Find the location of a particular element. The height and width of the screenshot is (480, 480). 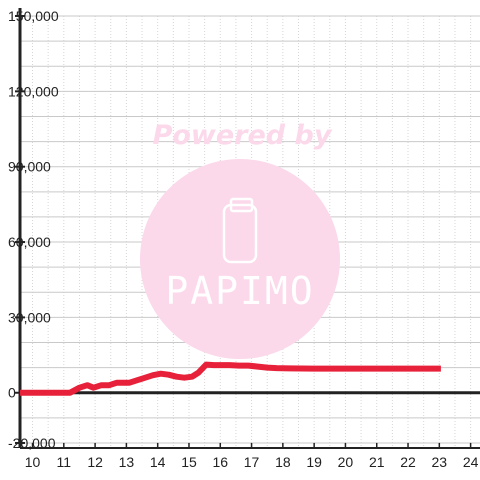

x-tick-label: 14 is located at coordinates (158, 462).